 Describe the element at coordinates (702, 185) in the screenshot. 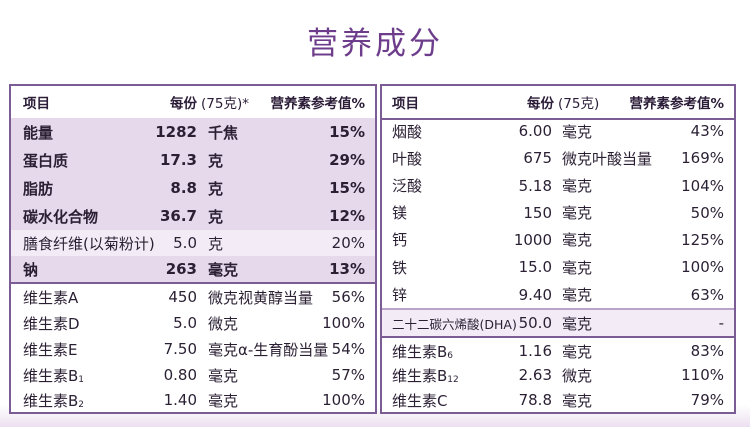

I see `nutrient-nrv: 104%` at that location.